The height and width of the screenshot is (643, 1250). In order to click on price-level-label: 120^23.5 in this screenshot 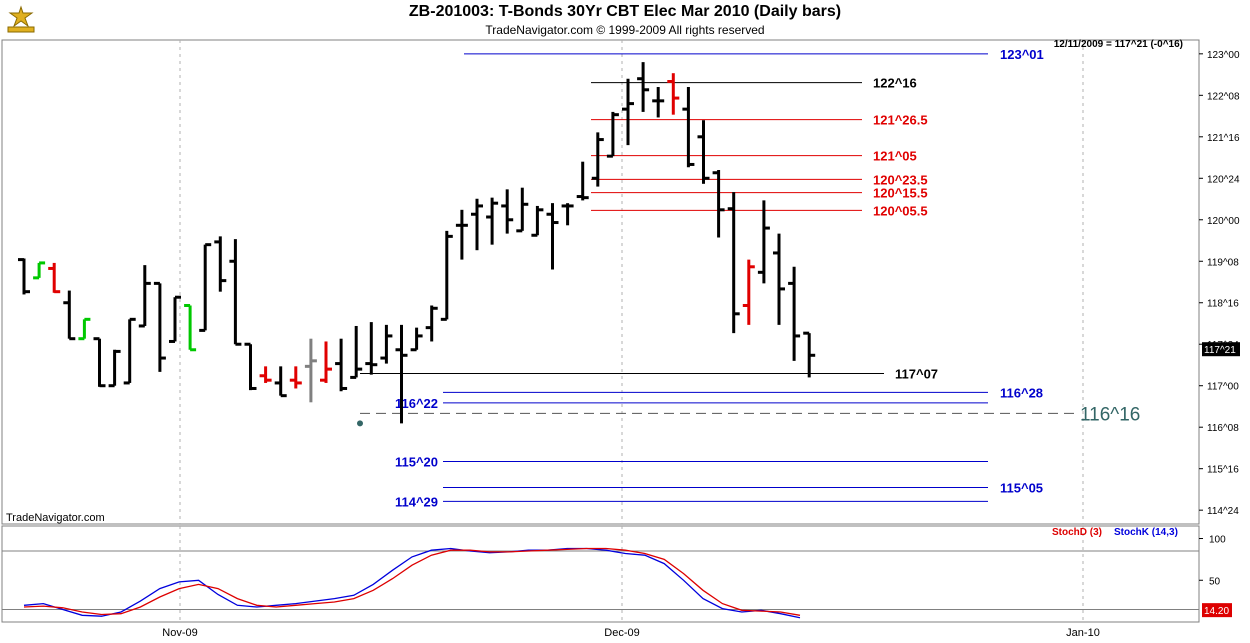, I will do `click(900, 179)`.